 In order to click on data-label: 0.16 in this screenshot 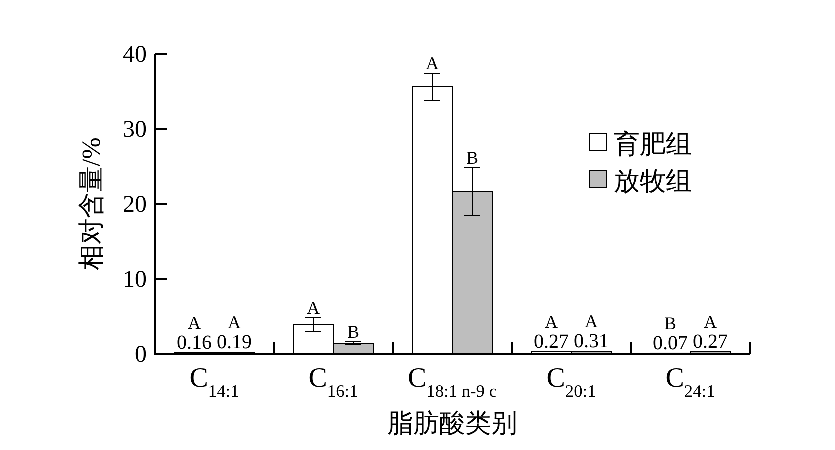, I will do `click(194, 343)`.